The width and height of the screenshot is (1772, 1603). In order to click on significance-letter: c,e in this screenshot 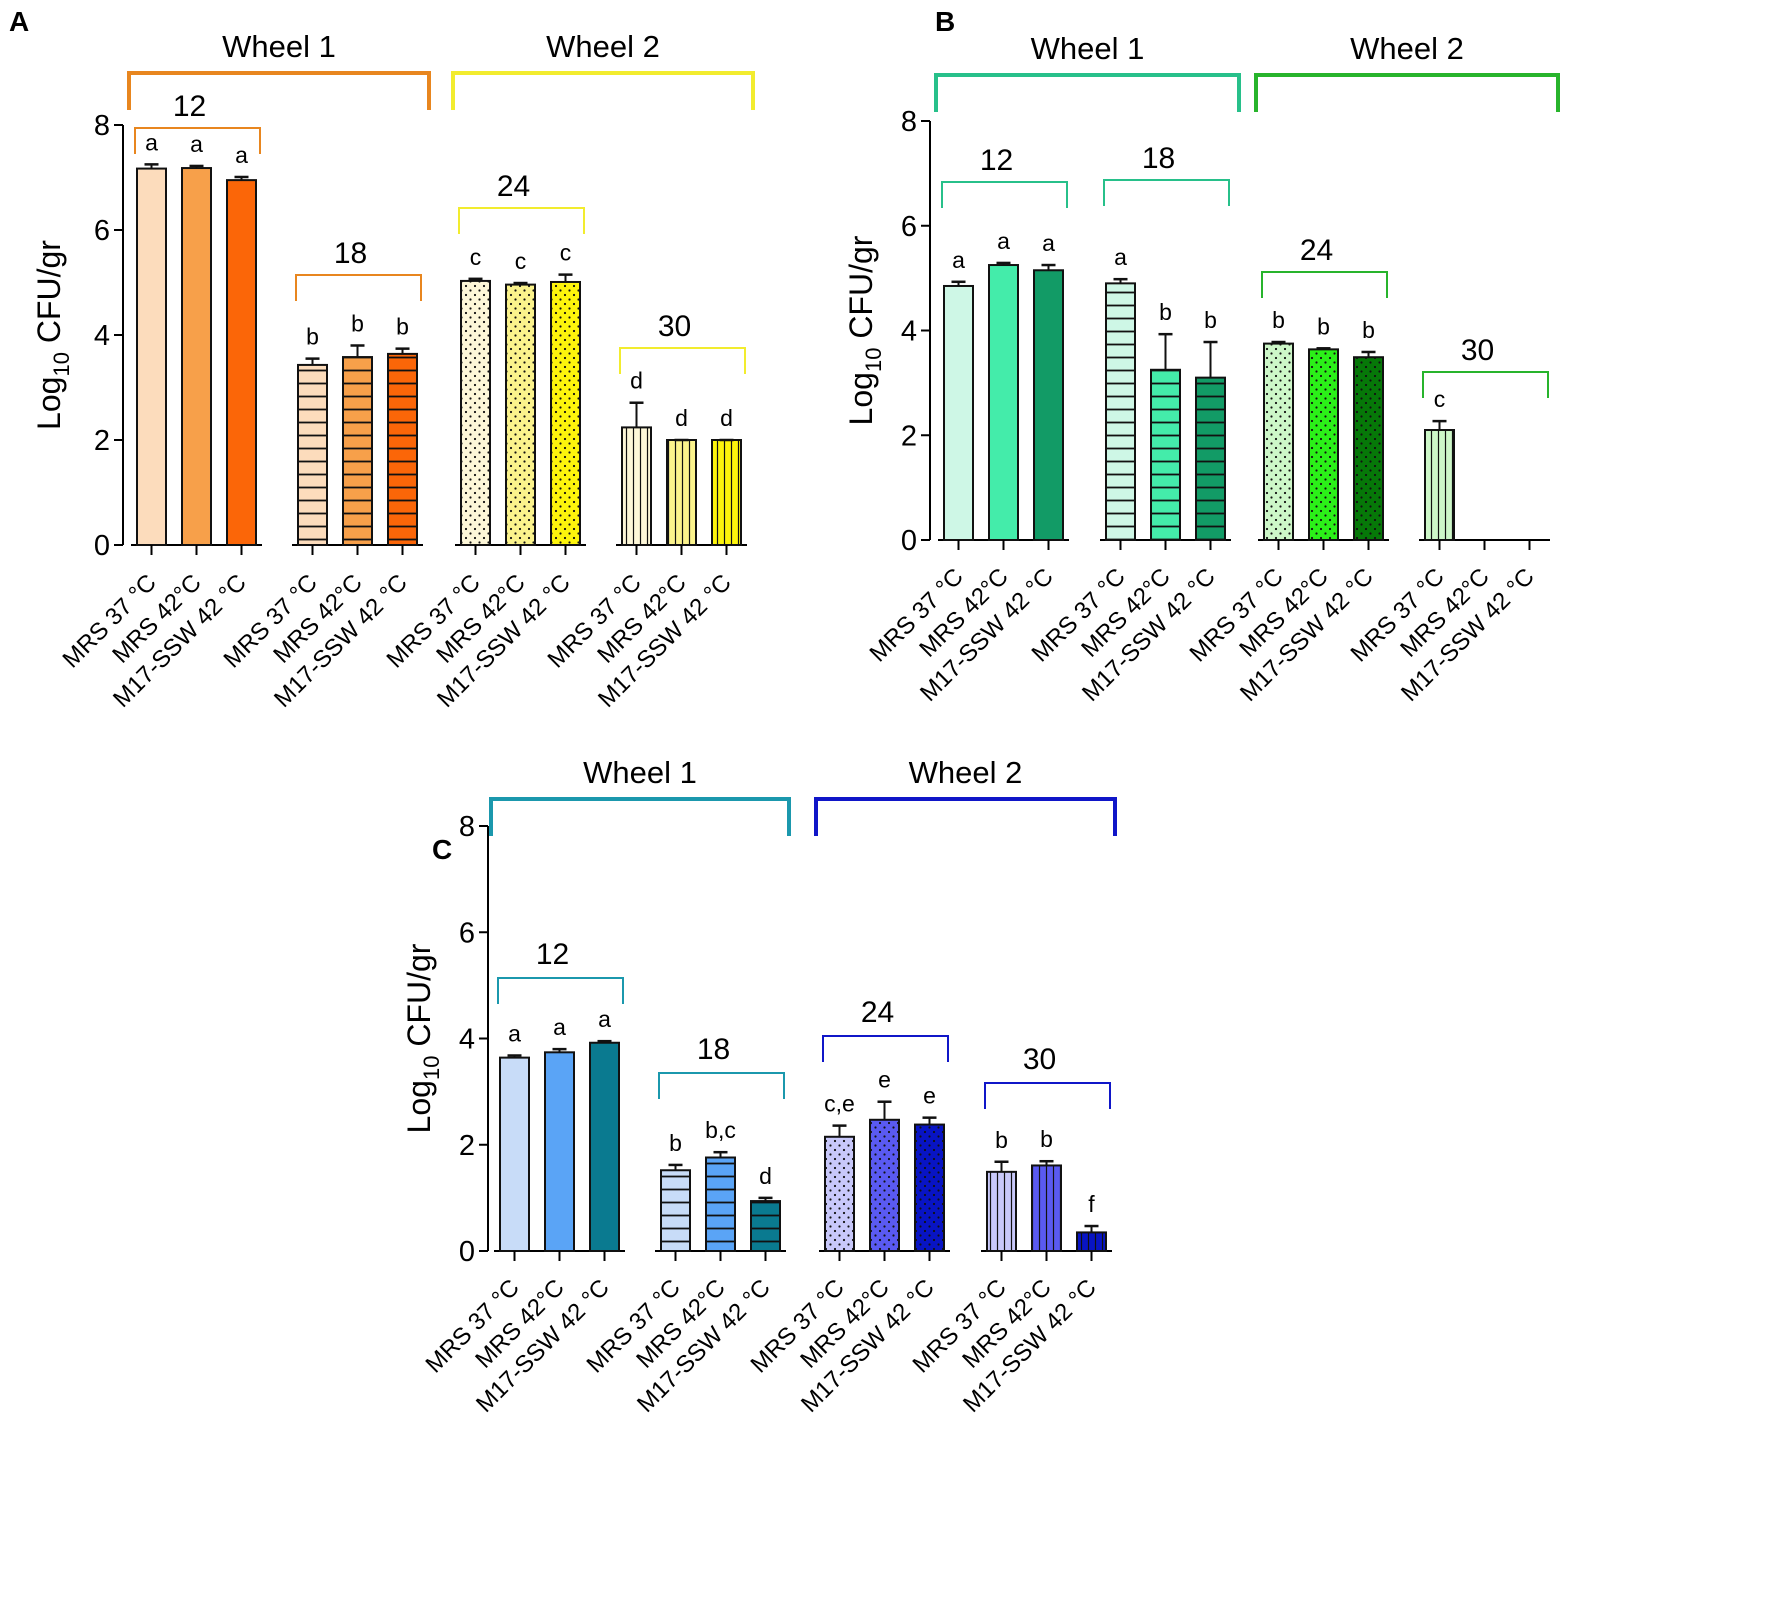, I will do `click(839, 1104)`.